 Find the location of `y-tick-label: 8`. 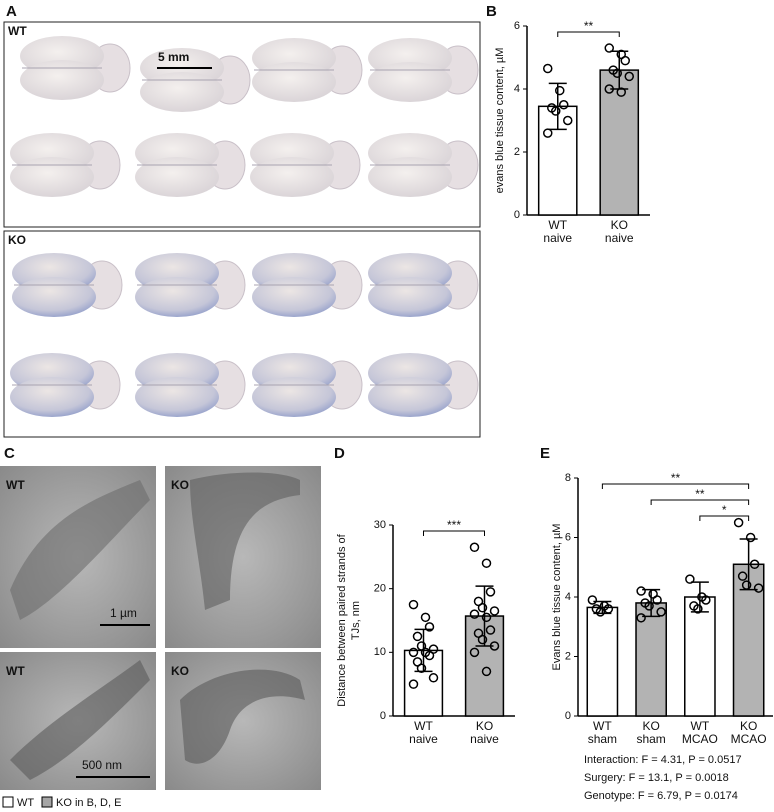

y-tick-label: 8 is located at coordinates (568, 478).